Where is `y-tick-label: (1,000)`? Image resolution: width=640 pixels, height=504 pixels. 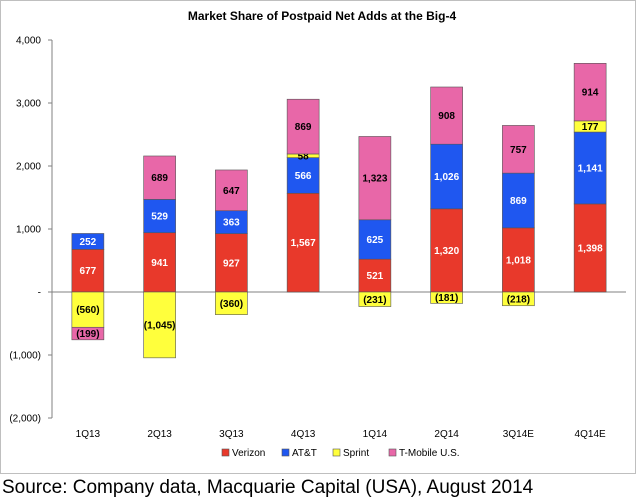 y-tick-label: (1,000) is located at coordinates (25, 356).